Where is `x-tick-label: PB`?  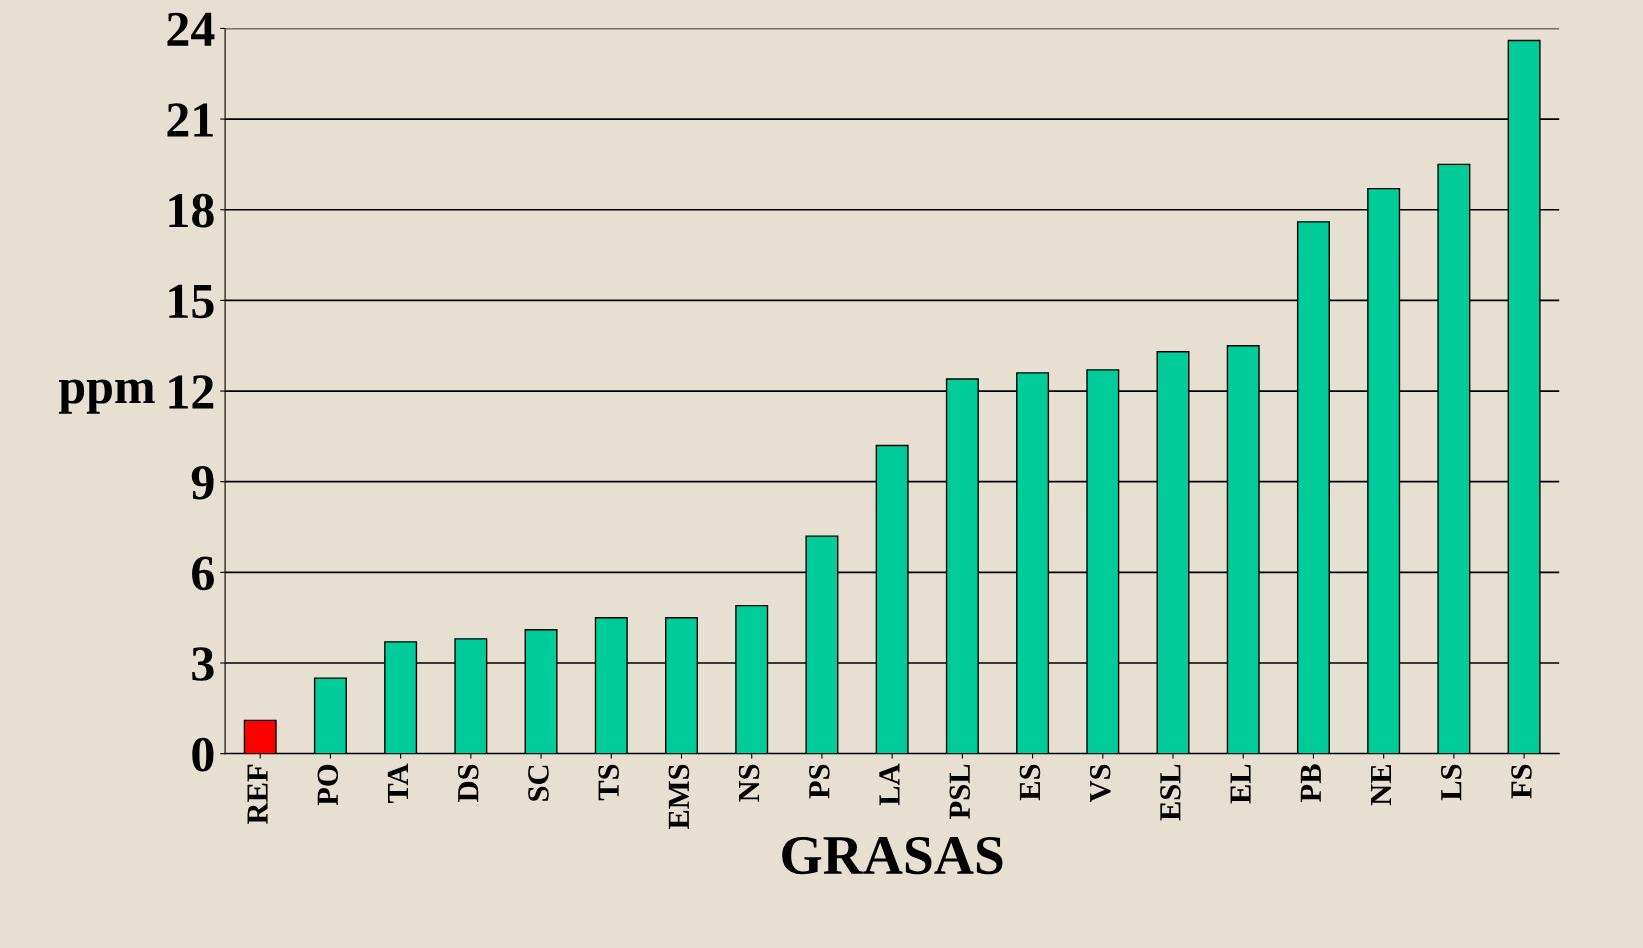
x-tick-label: PB is located at coordinates (1310, 783).